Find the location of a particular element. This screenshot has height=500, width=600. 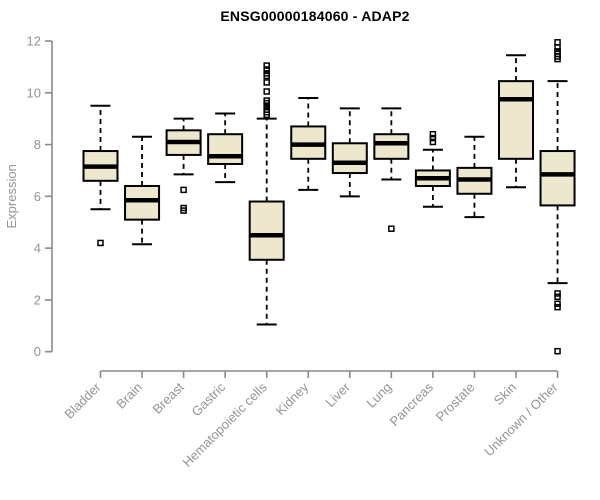

x-tick-label-brain: Brain is located at coordinates (129, 396).